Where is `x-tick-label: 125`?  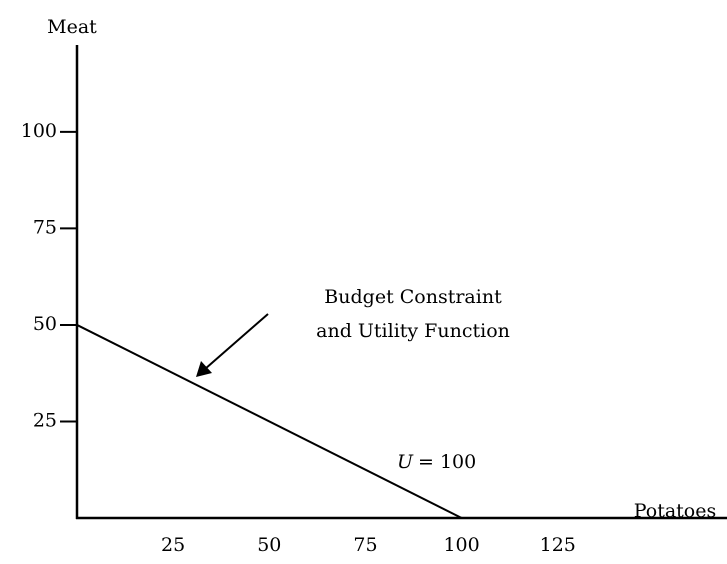
x-tick-label: 125 is located at coordinates (558, 545).